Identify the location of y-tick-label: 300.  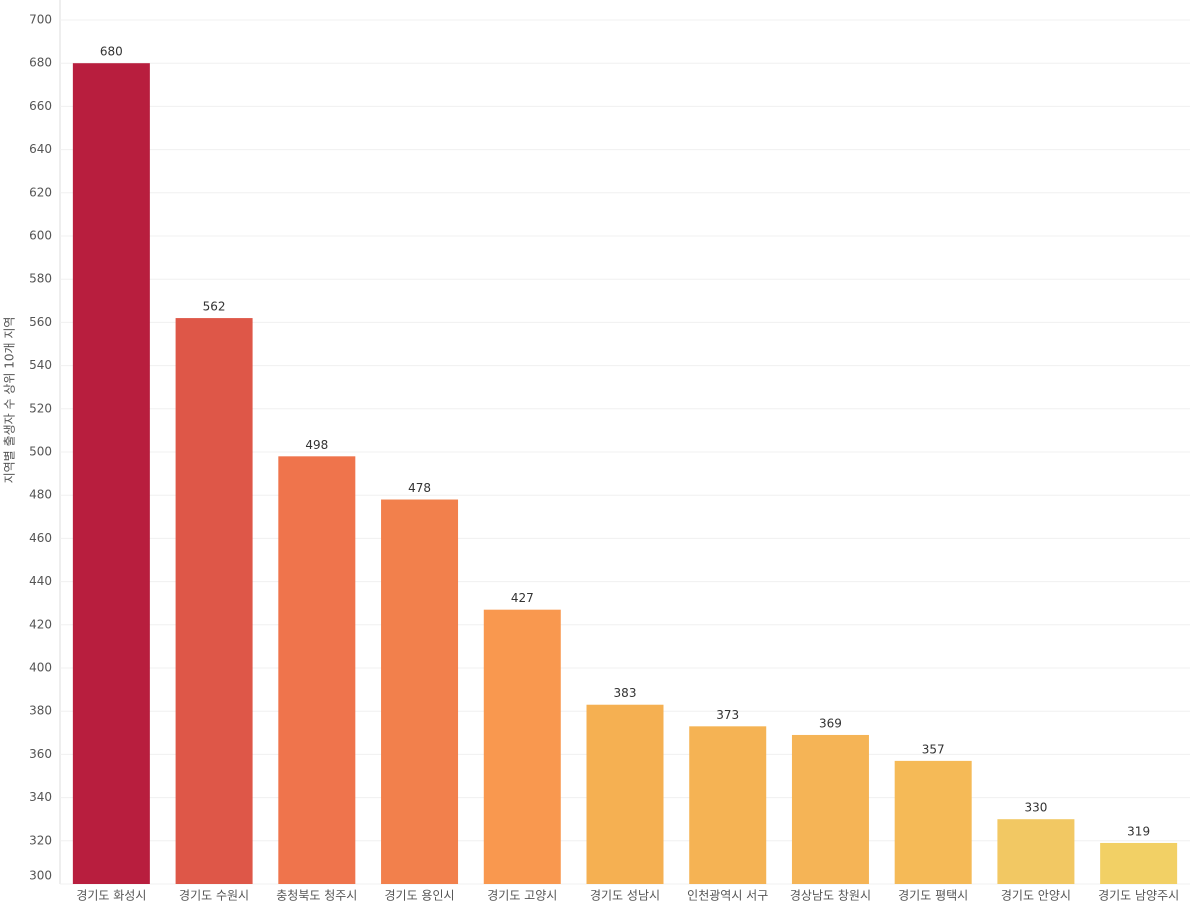
(40, 876).